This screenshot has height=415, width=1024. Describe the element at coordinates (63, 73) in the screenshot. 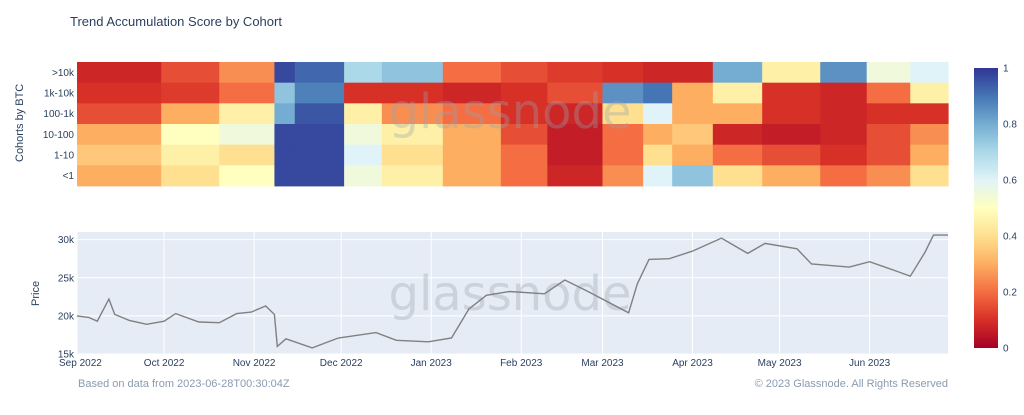

I see `heatmap-row-label: >10k` at that location.